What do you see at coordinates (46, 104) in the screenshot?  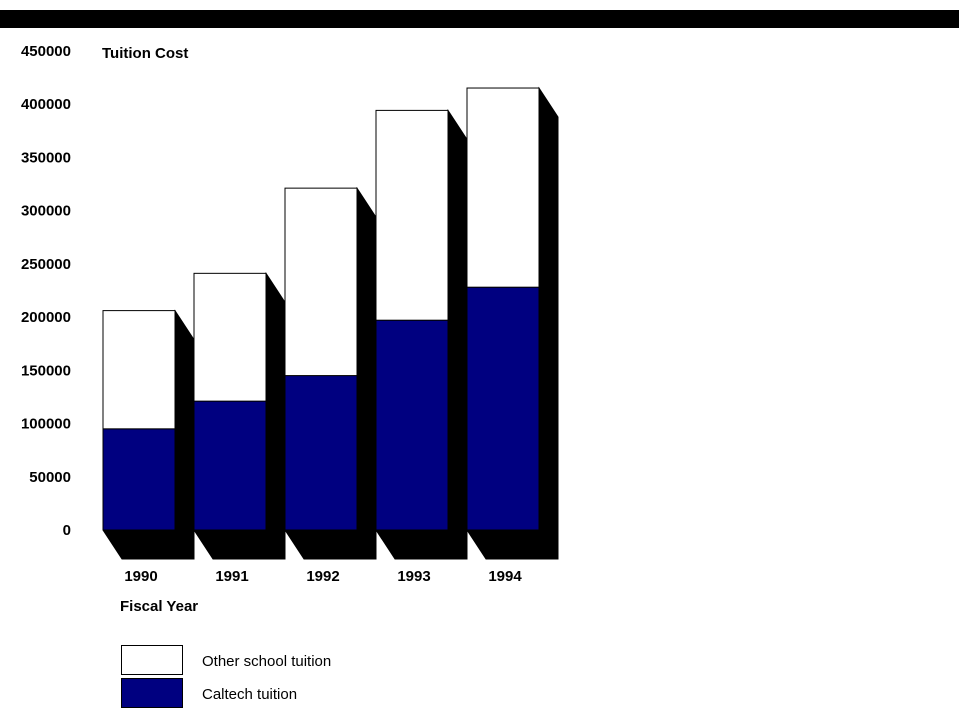 I see `y-tick-label: 400000` at bounding box center [46, 104].